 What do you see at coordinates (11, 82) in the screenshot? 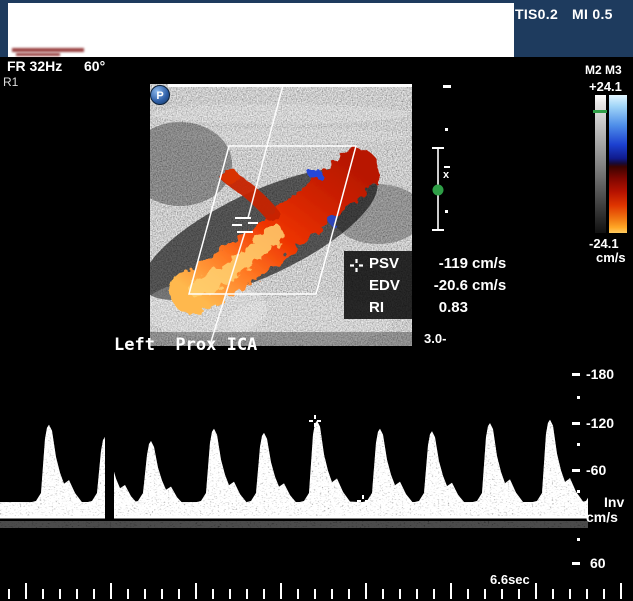
I see `preset-label: R1` at bounding box center [11, 82].